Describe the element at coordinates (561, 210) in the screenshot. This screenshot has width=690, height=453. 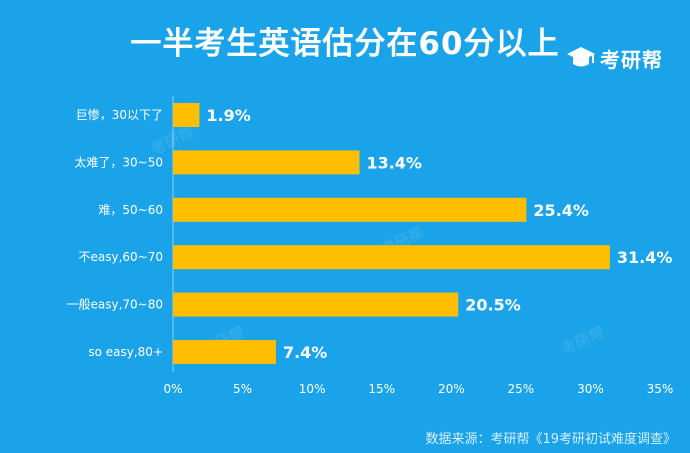
I see `data-label: 25.4%` at that location.